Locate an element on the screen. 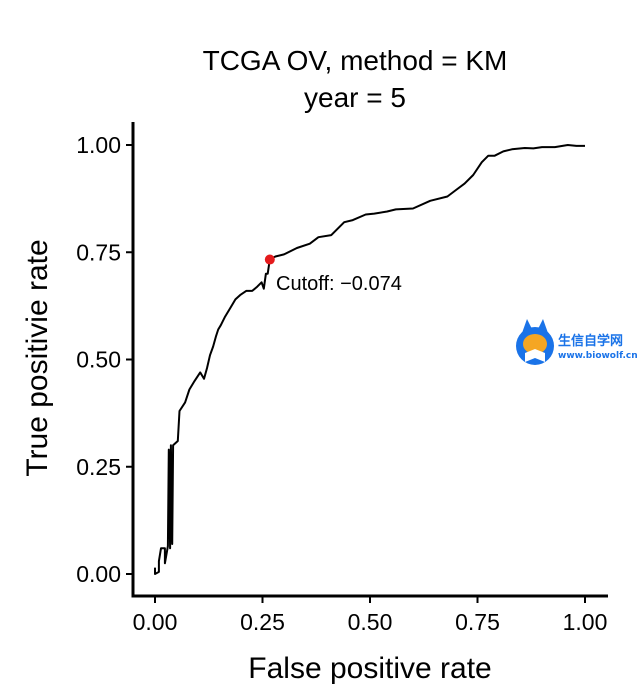 This screenshot has height=690, width=639. watermark: 生信自学网 www.biowolf.cn is located at coordinates (577, 342).